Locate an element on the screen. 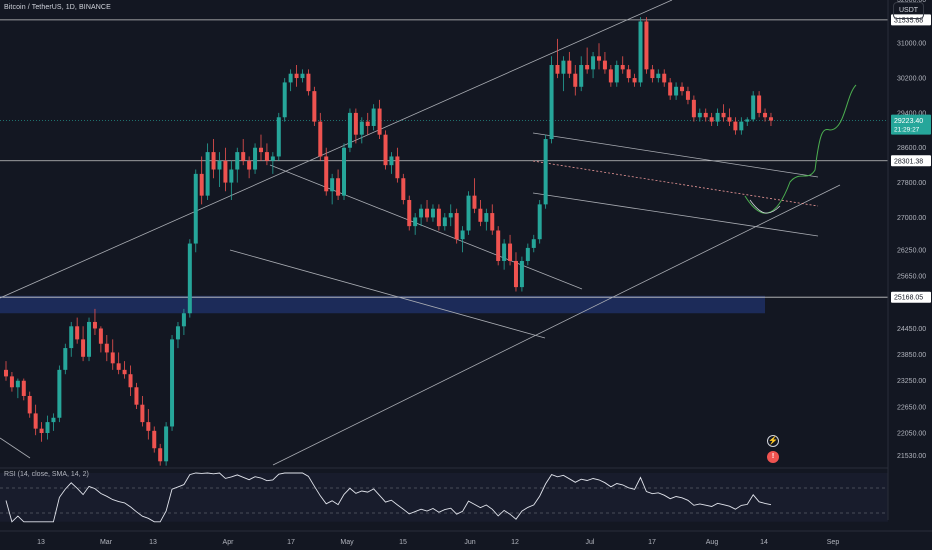 Image resolution: width=932 pixels, height=550 pixels. date-axis-tick: 13 is located at coordinates (41, 542).